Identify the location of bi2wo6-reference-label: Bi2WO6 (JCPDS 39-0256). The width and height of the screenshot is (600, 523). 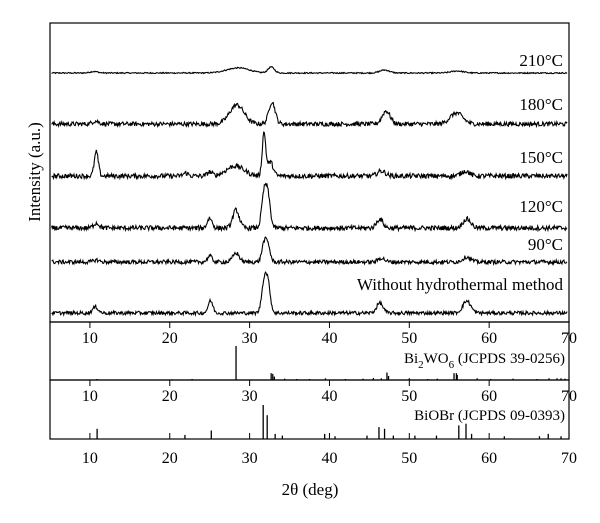
(484, 361).